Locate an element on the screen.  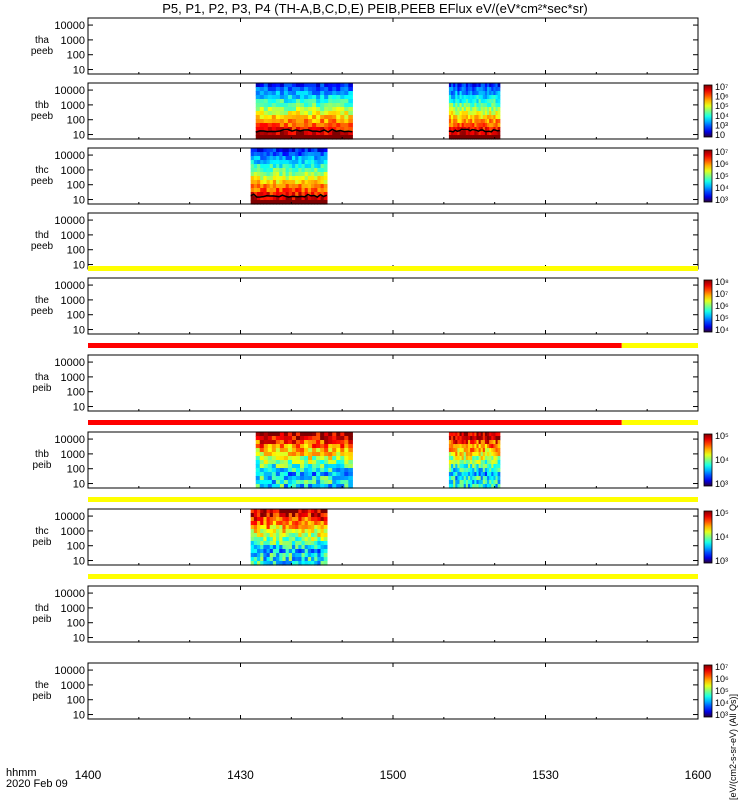
x-axis-label-units: hhmm is located at coordinates (21, 773).